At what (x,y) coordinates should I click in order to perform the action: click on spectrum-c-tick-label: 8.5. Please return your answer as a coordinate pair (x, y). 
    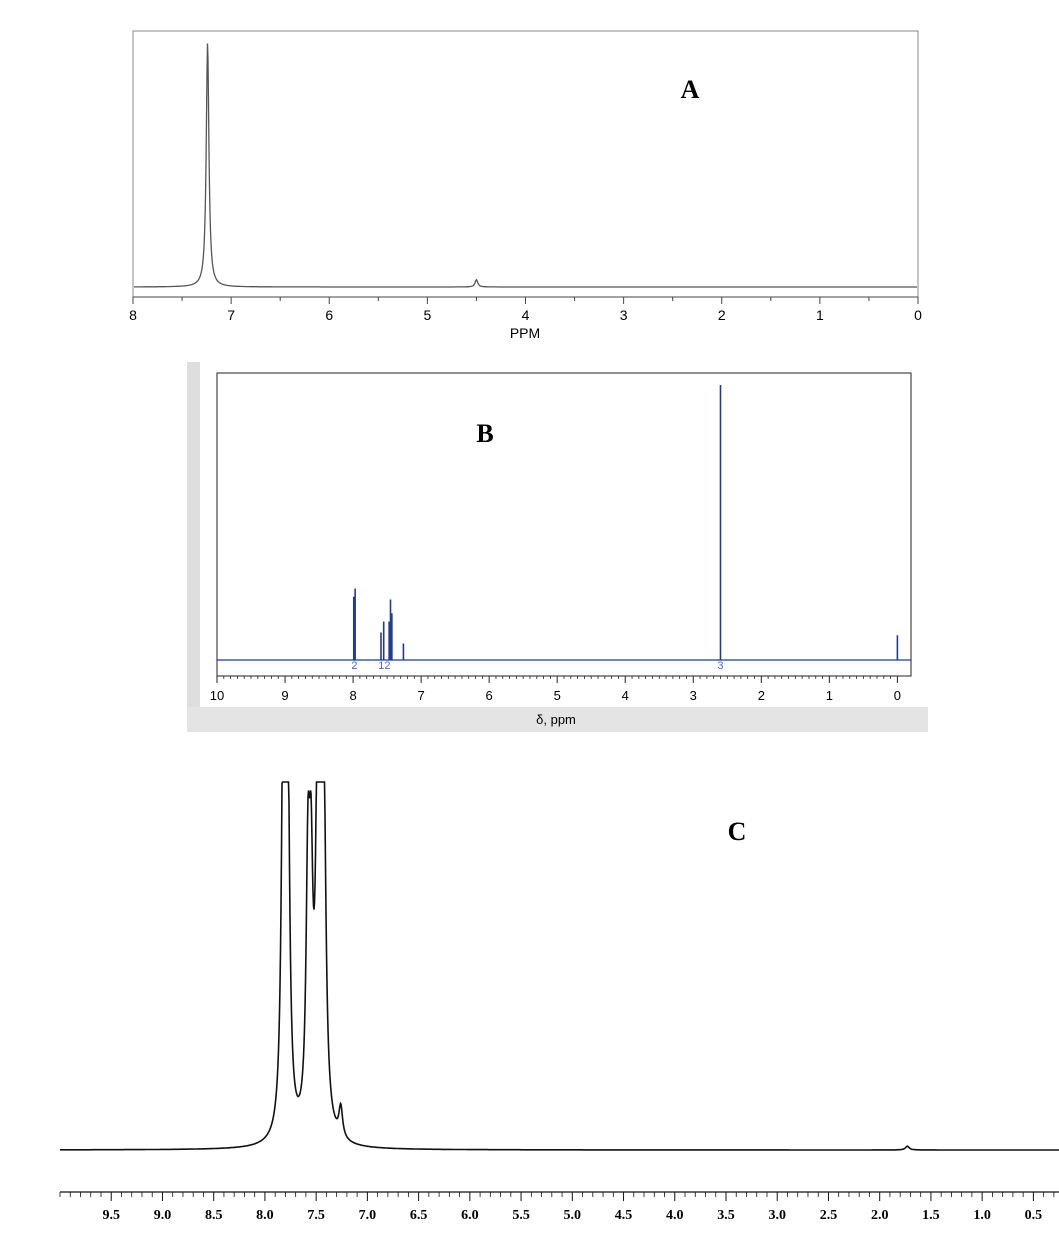
    Looking at the image, I should click on (214, 1215).